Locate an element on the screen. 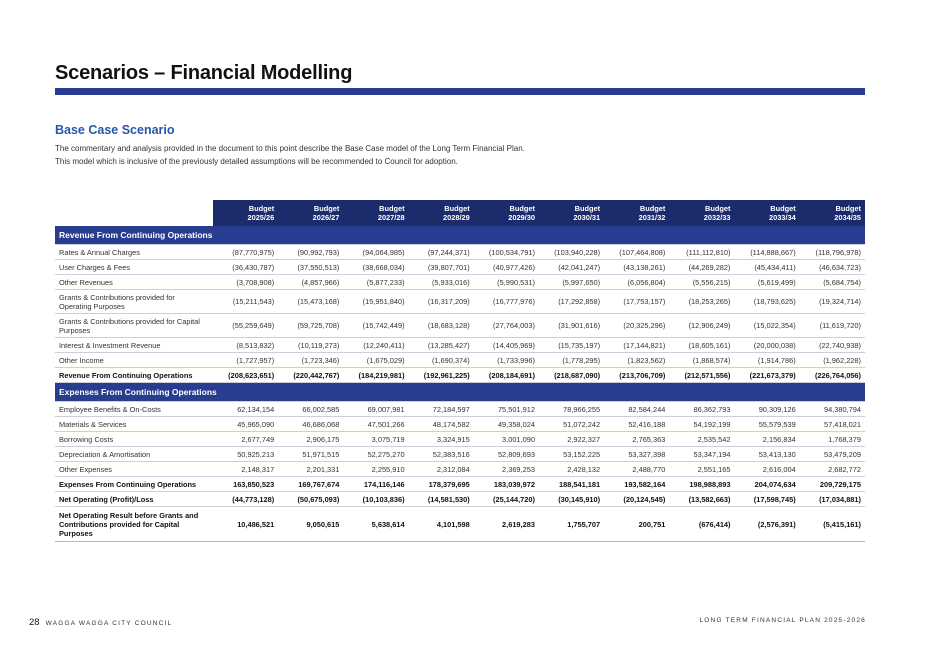 This screenshot has height=656, width=928. value-cell: (16,317,209) is located at coordinates (441, 301).